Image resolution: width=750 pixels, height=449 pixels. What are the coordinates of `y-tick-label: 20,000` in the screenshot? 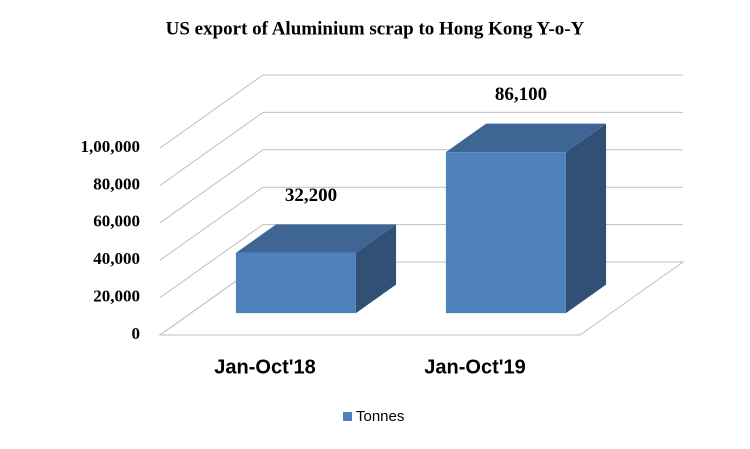 It's located at (116, 296).